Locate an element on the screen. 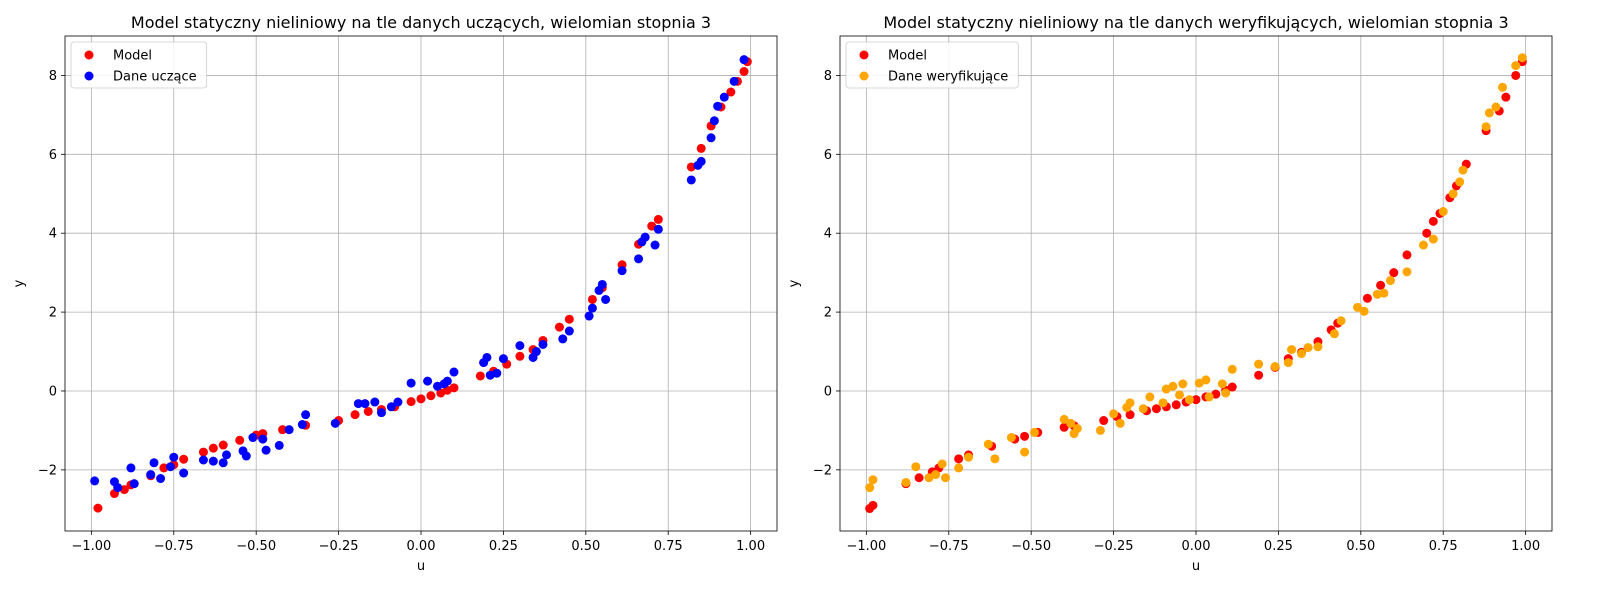 Image resolution: width=1600 pixels, height=600 pixels. x-tick-label: 0.25 is located at coordinates (503, 546).